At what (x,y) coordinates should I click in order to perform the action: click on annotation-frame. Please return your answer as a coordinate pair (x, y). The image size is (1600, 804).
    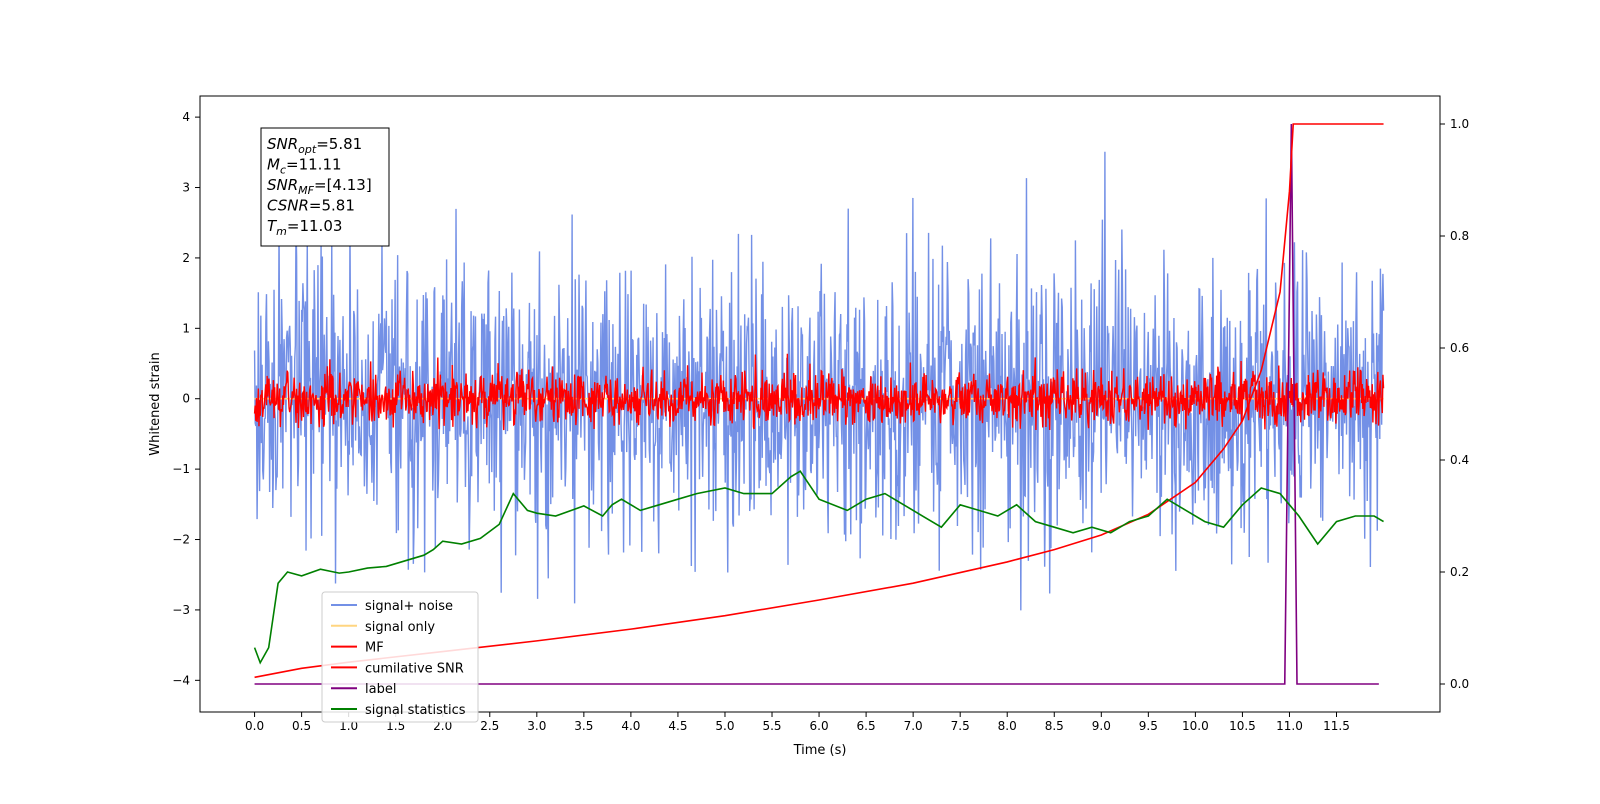
    Looking at the image, I should click on (325, 187).